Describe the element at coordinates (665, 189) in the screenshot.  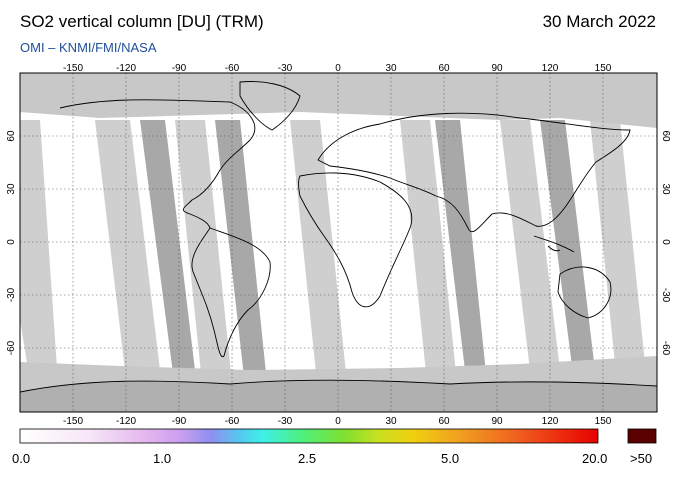
I see `lat-tick-right: 30` at that location.